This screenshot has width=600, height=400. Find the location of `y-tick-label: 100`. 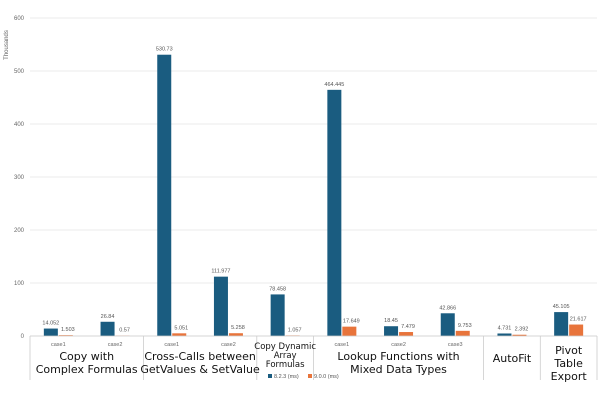

y-tick-label: 100 is located at coordinates (19, 284).